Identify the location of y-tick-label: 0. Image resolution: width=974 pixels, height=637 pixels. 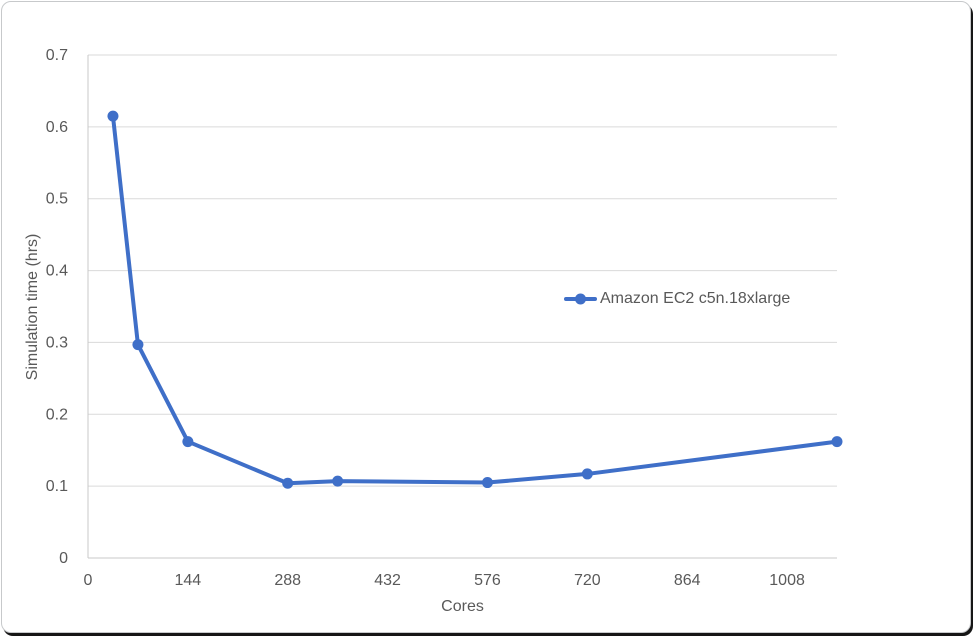
(63, 558).